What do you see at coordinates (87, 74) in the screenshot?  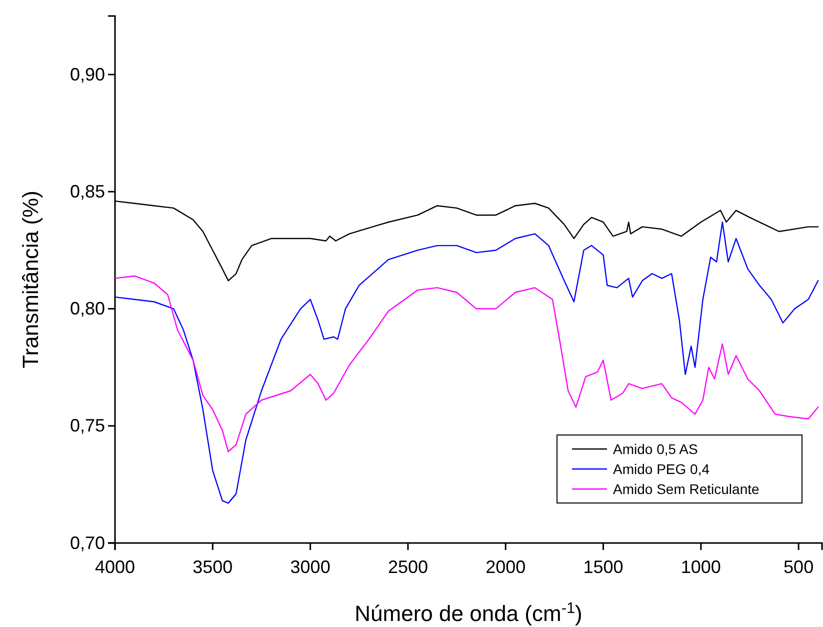 I see `y-tick-label: 0,90` at bounding box center [87, 74].